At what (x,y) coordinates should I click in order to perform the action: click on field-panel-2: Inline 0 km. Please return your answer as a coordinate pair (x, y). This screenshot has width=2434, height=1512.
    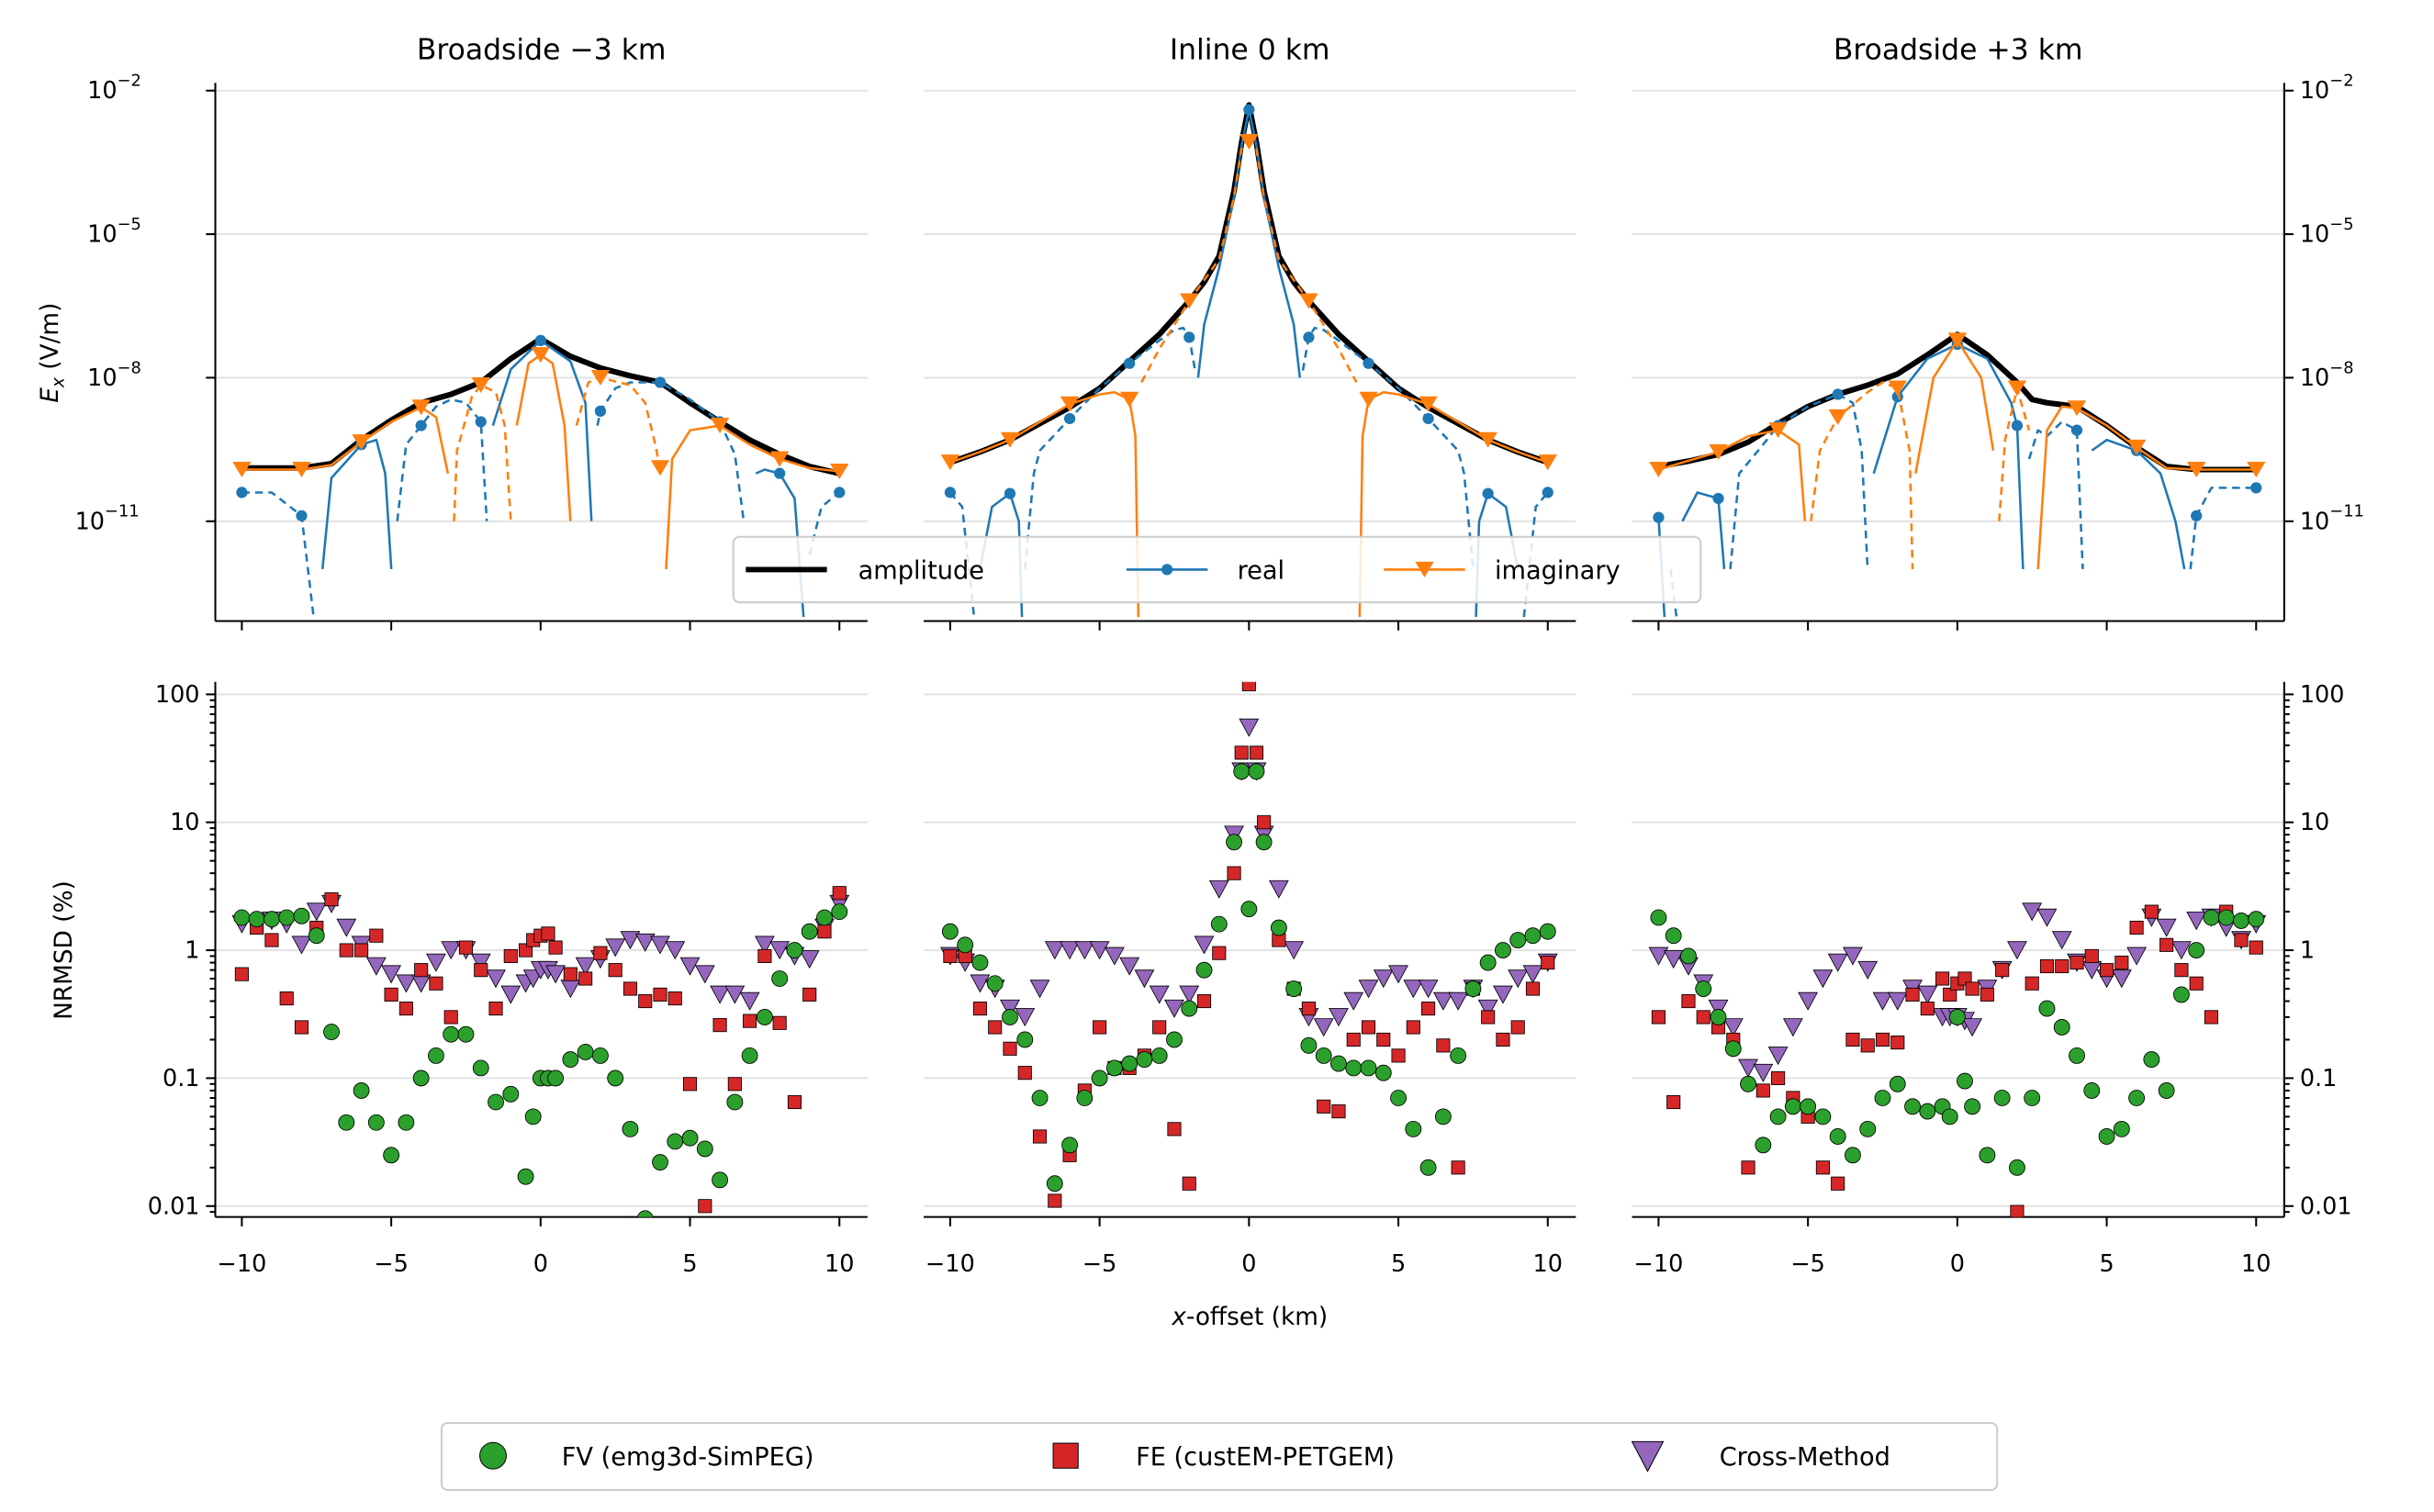
    Looking at the image, I should click on (1250, 332).